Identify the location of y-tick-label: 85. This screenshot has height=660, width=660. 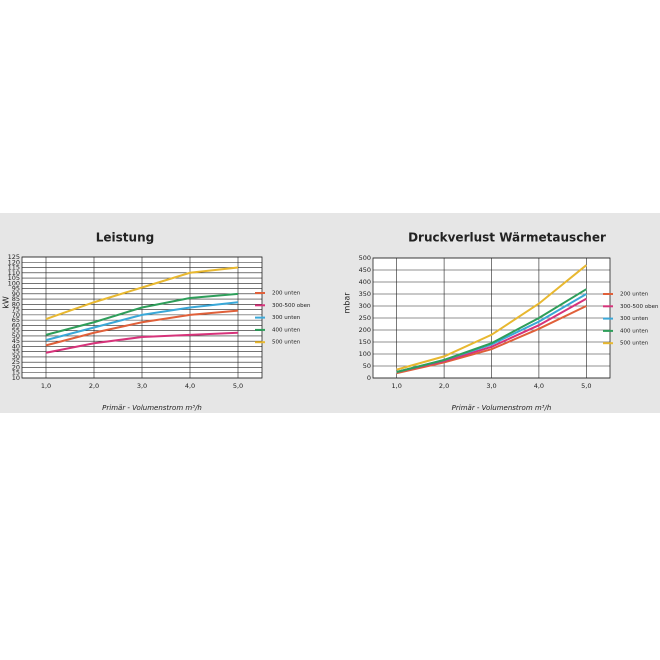
(16, 299).